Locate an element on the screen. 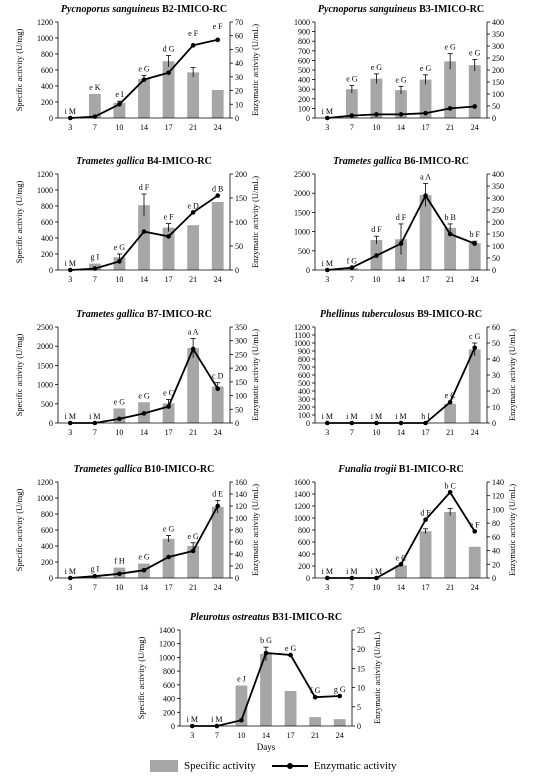 The height and width of the screenshot is (779, 550). y-tick-label: 1400 is located at coordinates (302, 494).